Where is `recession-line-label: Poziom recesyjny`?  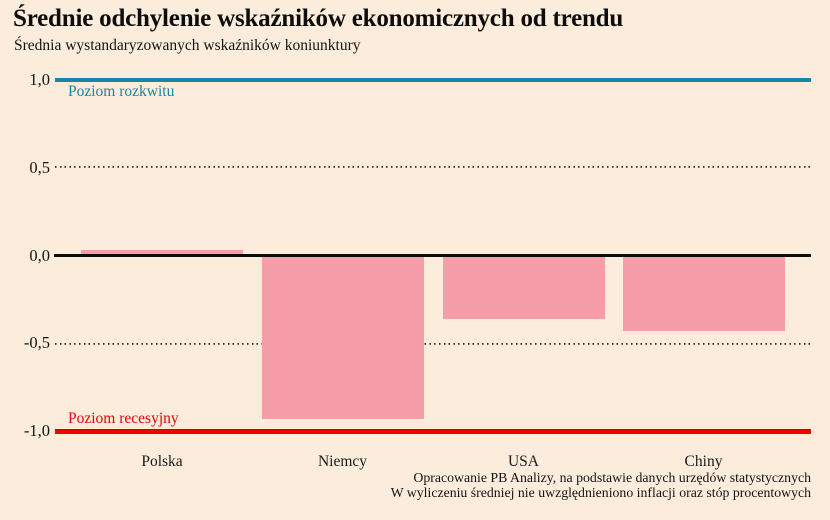 recession-line-label: Poziom recesyjny is located at coordinates (123, 418).